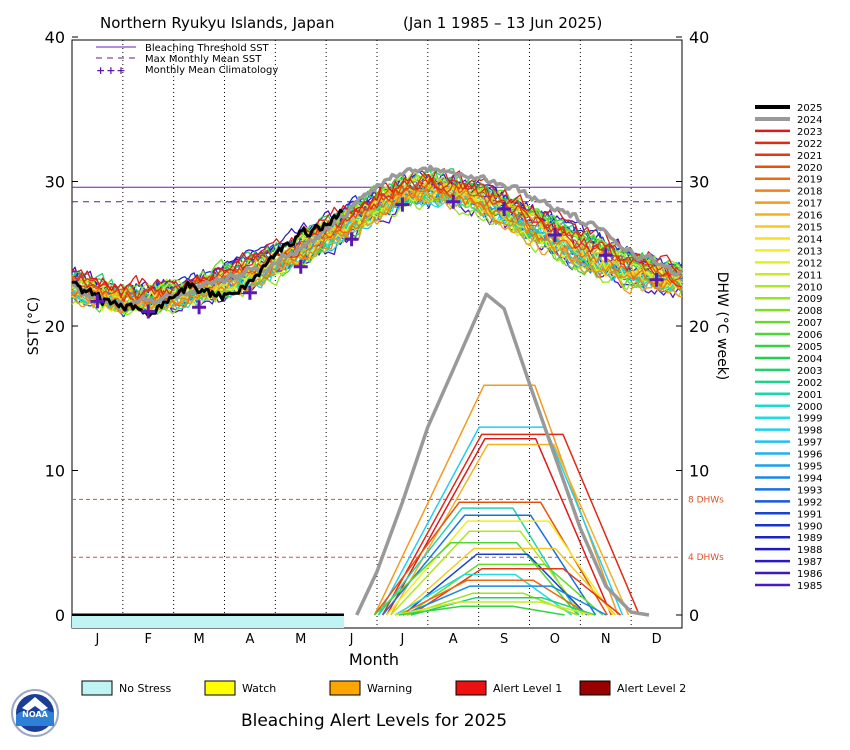 This screenshot has height=750, width=850. Describe the element at coordinates (694, 615) in the screenshot. I see `y-tick-label-right: 0` at that location.